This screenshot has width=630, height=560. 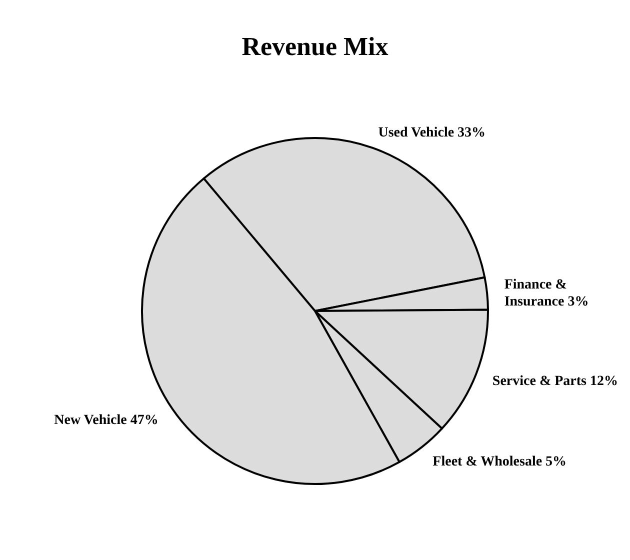 I want to click on slice-label: Service & Parts 12%, so click(x=555, y=381).